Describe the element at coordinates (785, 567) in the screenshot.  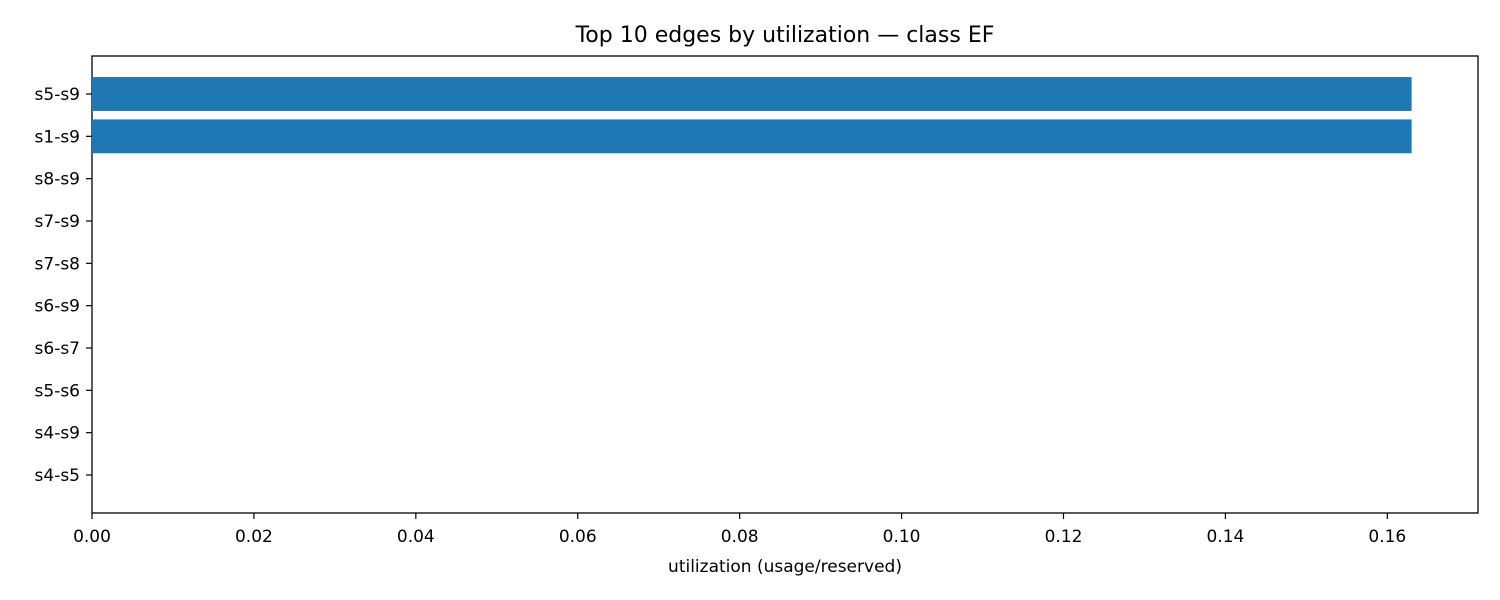
I see `x-axis-label: utilization (usage/reserved)` at that location.